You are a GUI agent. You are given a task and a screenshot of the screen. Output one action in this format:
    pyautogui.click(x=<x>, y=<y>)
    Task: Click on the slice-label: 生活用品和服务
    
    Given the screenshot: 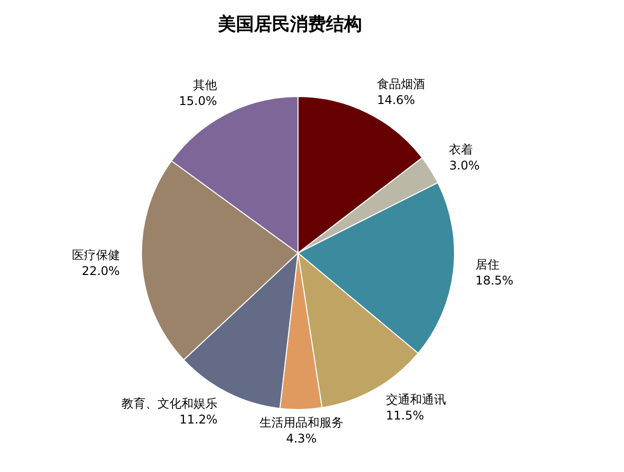 What is the action you would take?
    pyautogui.click(x=301, y=423)
    